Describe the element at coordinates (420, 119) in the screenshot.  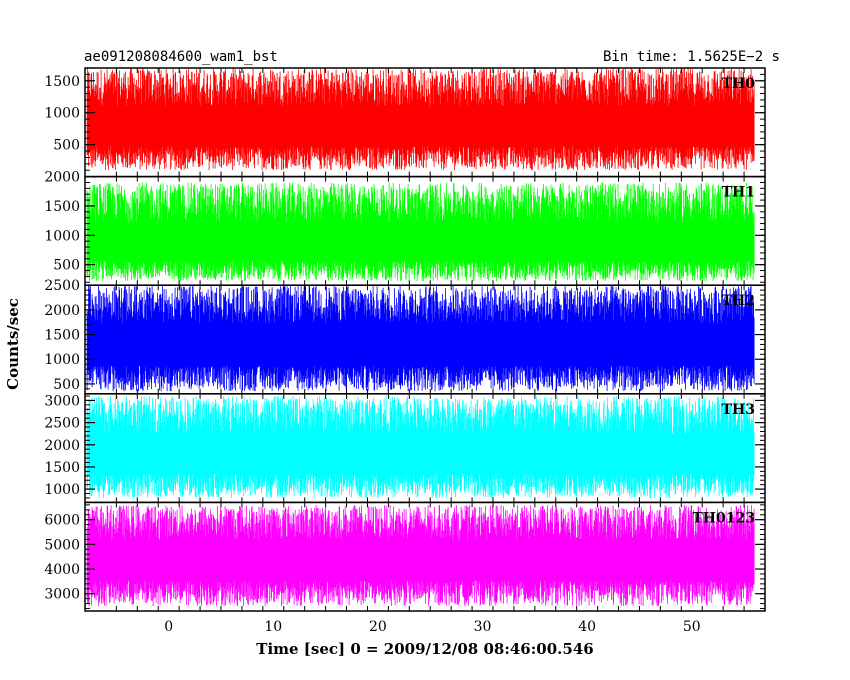
I see `series-th0` at that location.